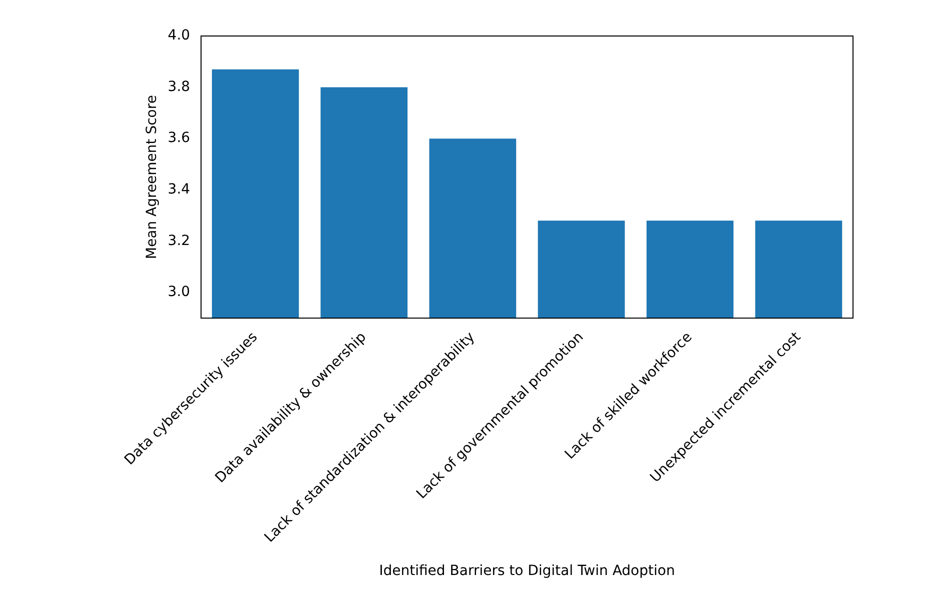  I want to click on y-tick-label: 3.0, so click(179, 292).